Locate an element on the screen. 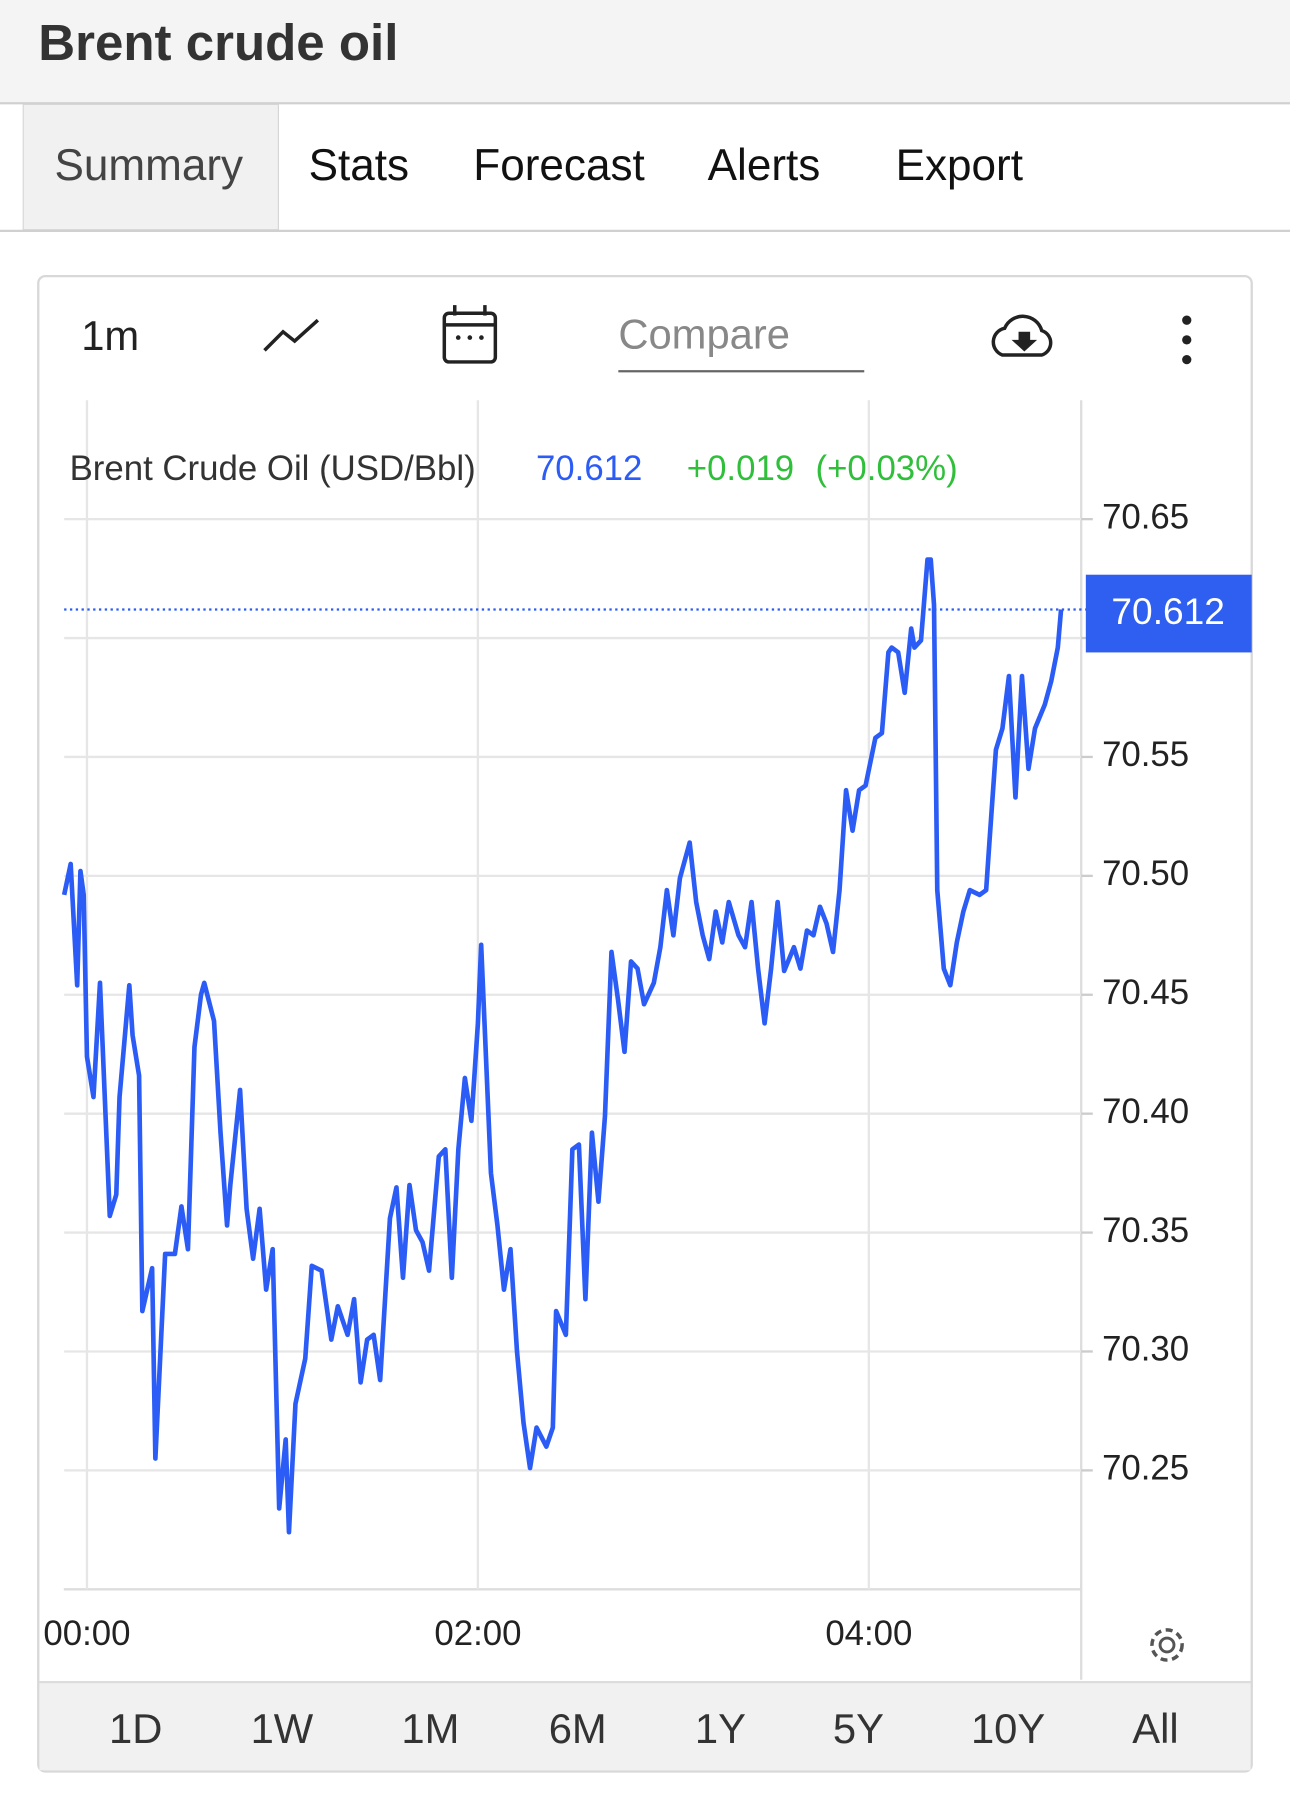 This screenshot has width=1290, height=1819. y-tick-label: 70.65 is located at coordinates (1145, 516).